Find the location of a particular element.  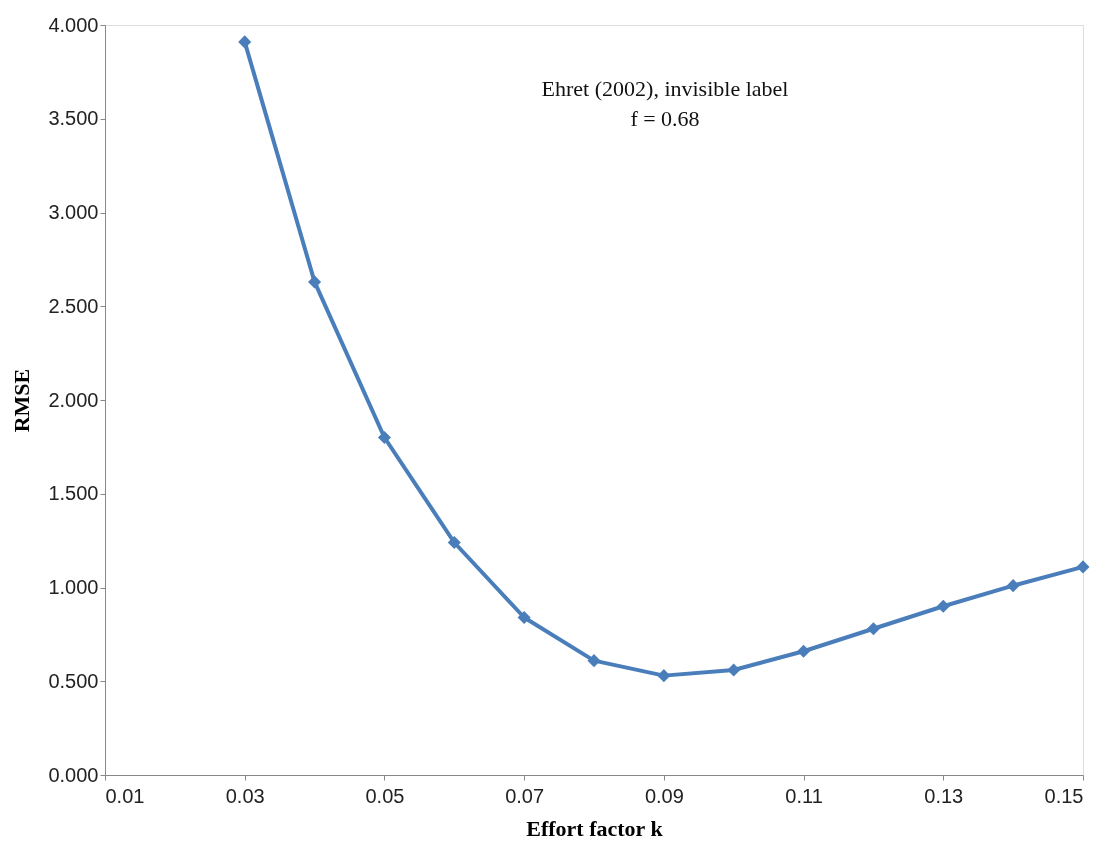

y-axis-title: RMSE is located at coordinates (22, 400).